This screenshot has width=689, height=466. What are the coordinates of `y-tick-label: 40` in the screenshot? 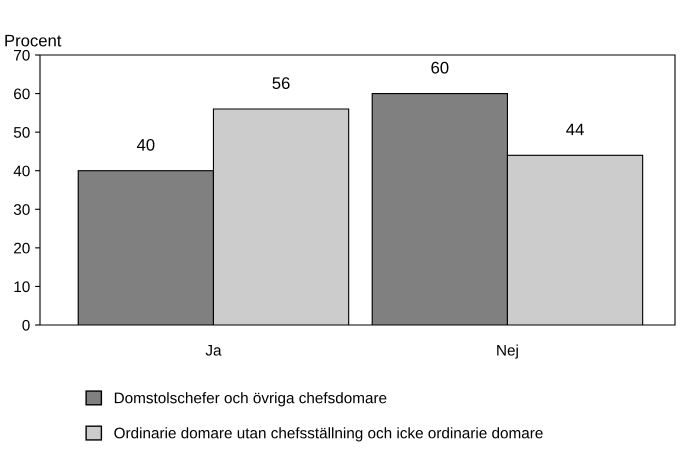 It's located at (22, 171).